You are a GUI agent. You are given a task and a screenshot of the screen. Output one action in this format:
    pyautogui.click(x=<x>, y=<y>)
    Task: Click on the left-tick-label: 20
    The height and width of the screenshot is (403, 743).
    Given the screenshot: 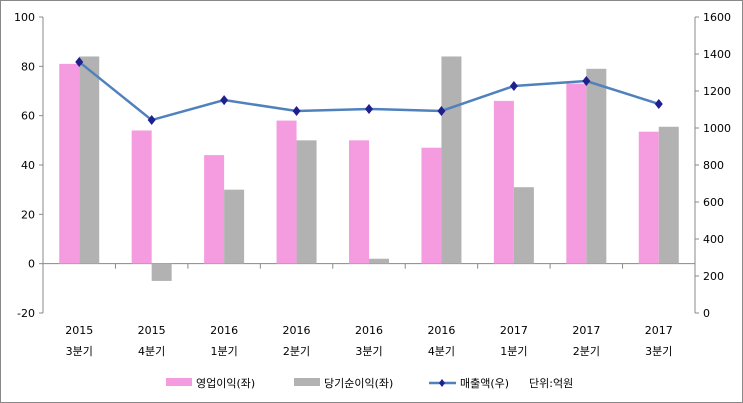 What is the action you would take?
    pyautogui.click(x=28, y=214)
    